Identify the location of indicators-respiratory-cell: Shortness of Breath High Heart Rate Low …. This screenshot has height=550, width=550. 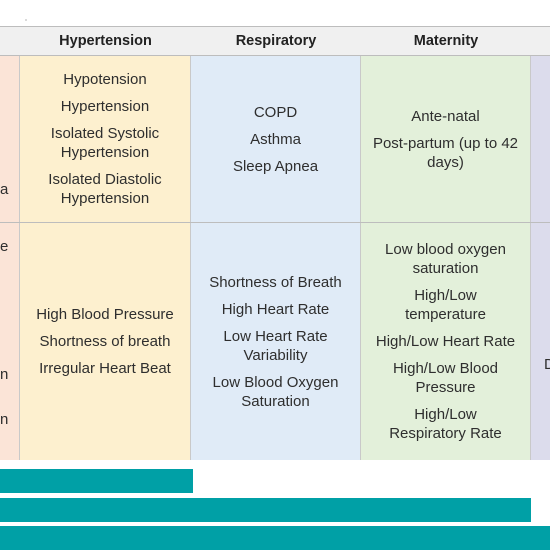
(276, 341).